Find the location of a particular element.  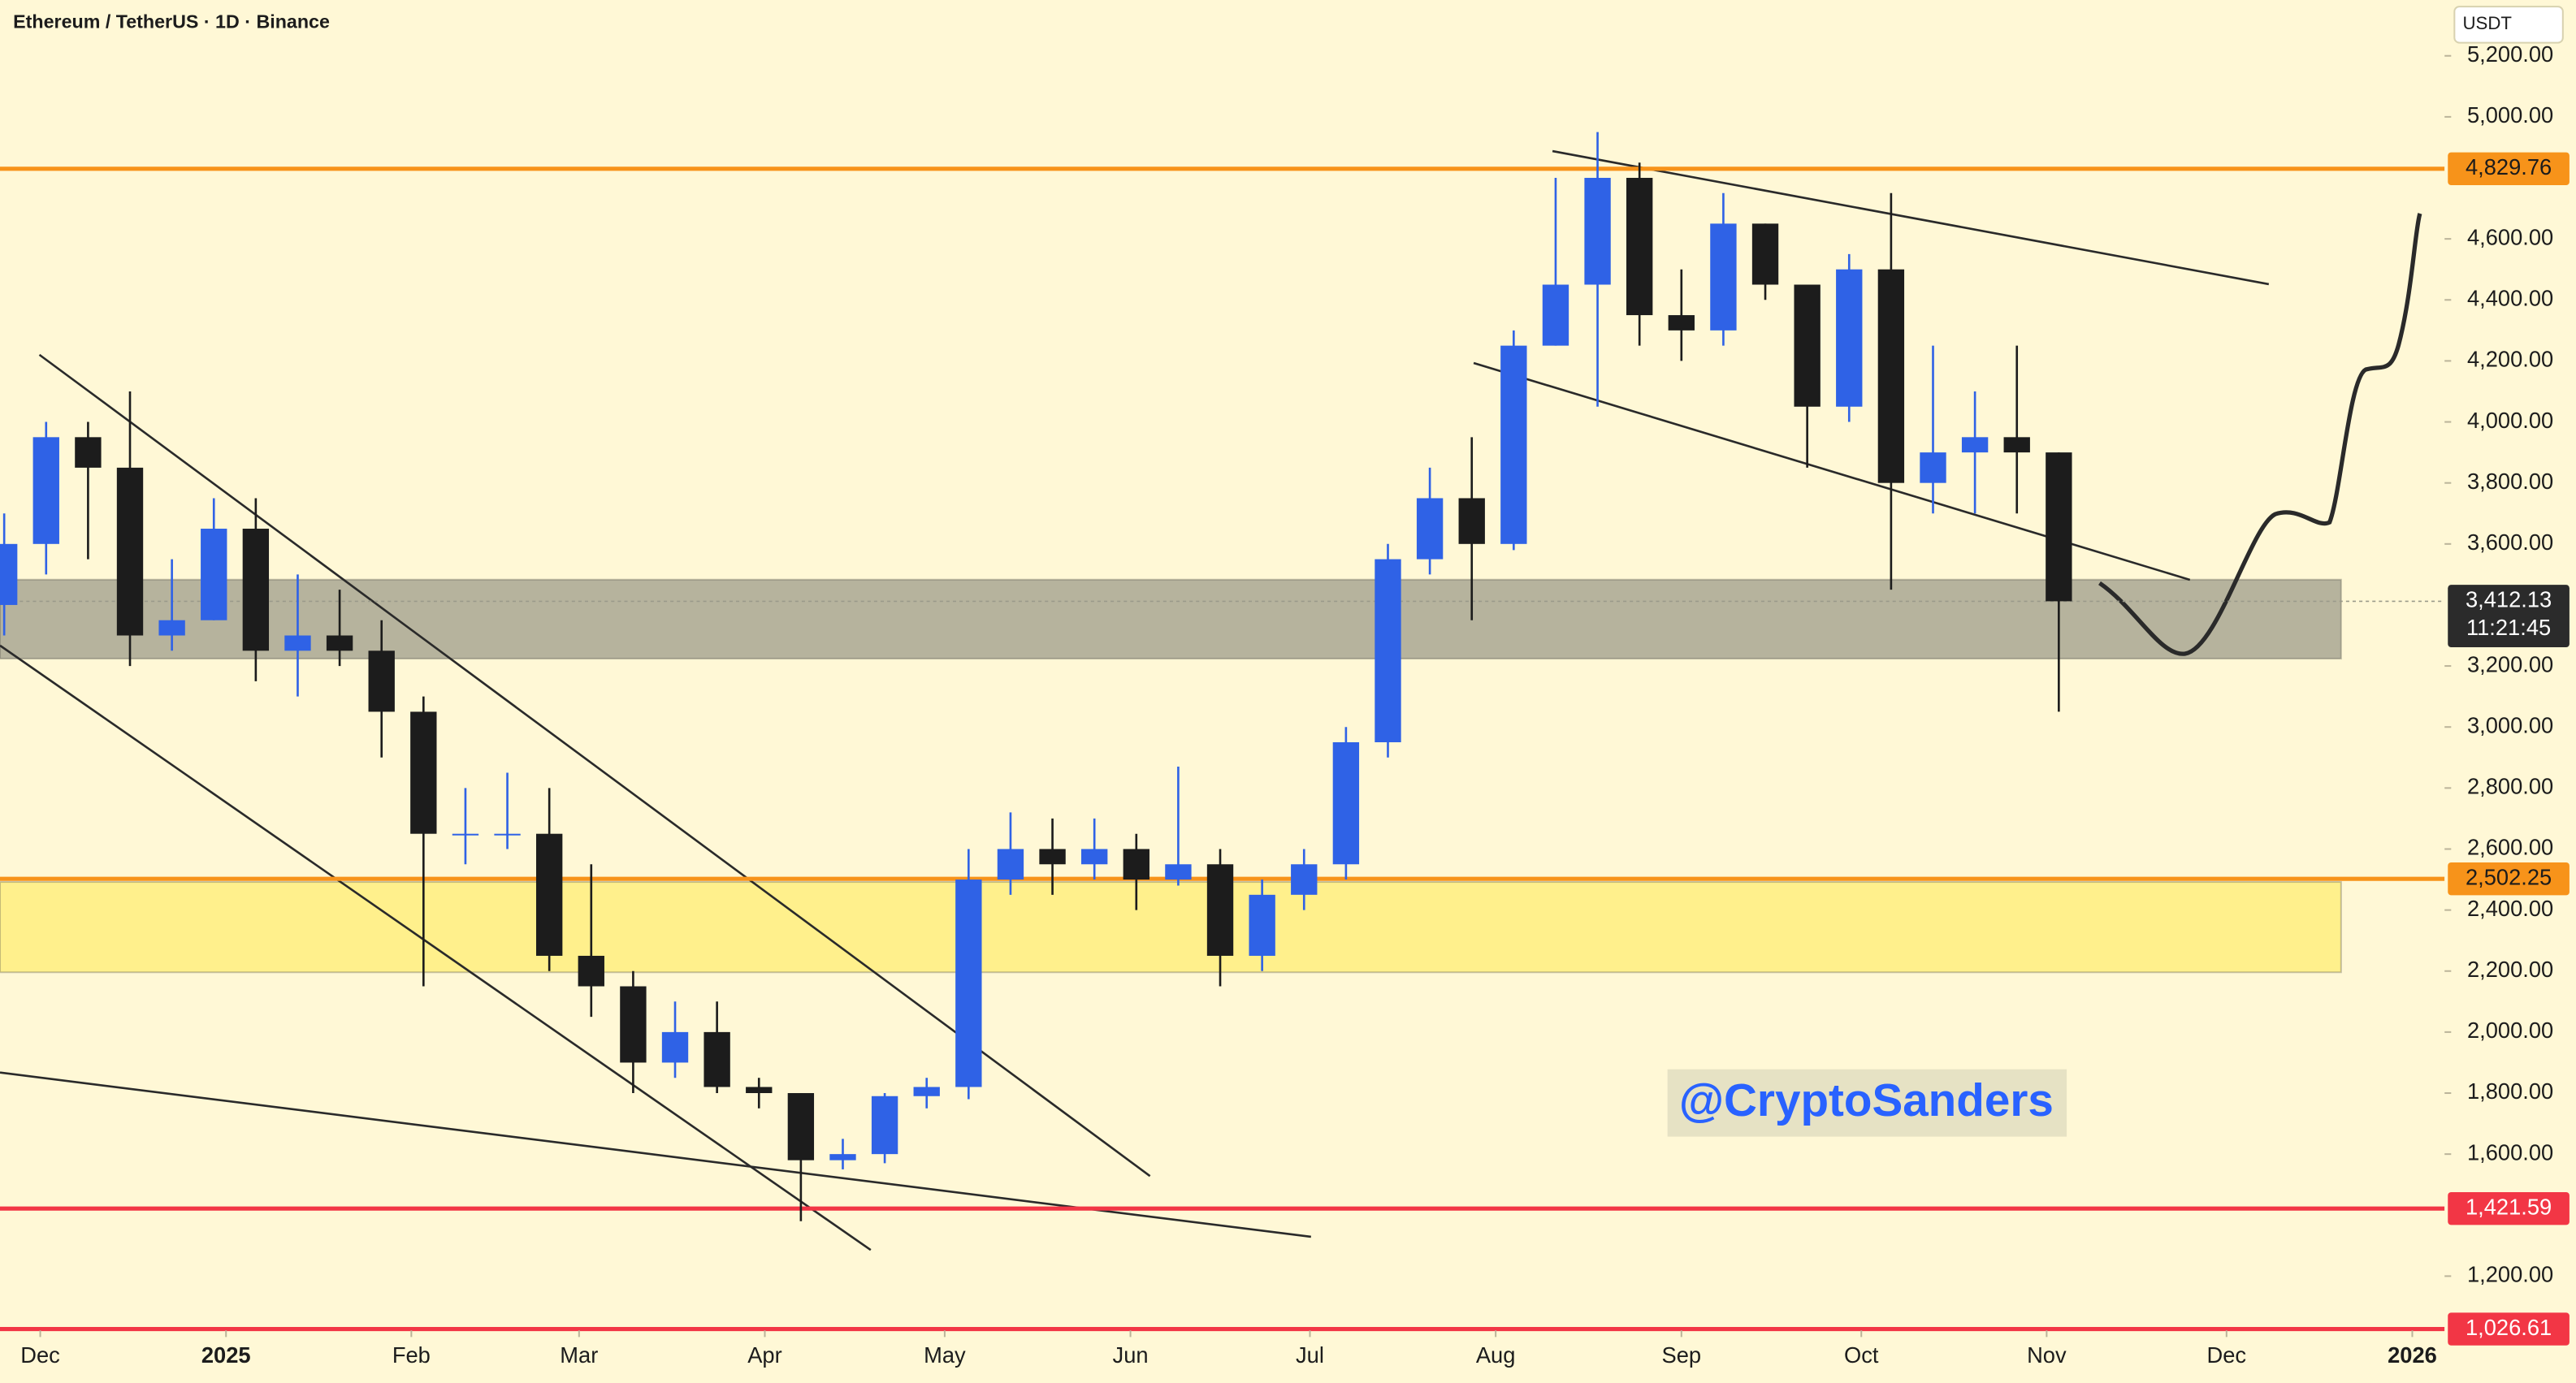

x-tick-label: 2026 is located at coordinates (2412, 1355).